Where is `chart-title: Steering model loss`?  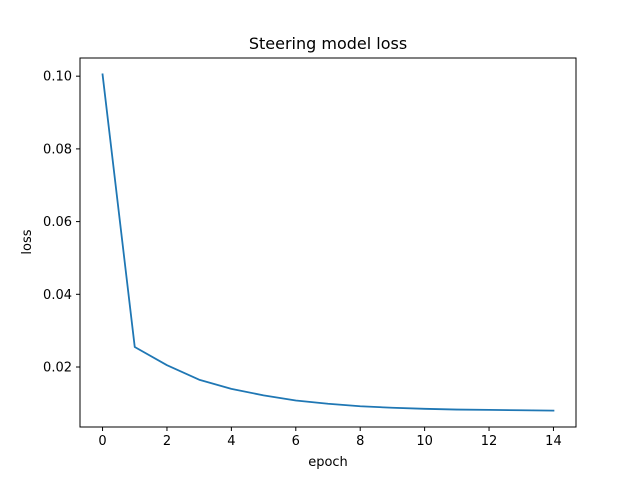 chart-title: Steering model loss is located at coordinates (328, 43).